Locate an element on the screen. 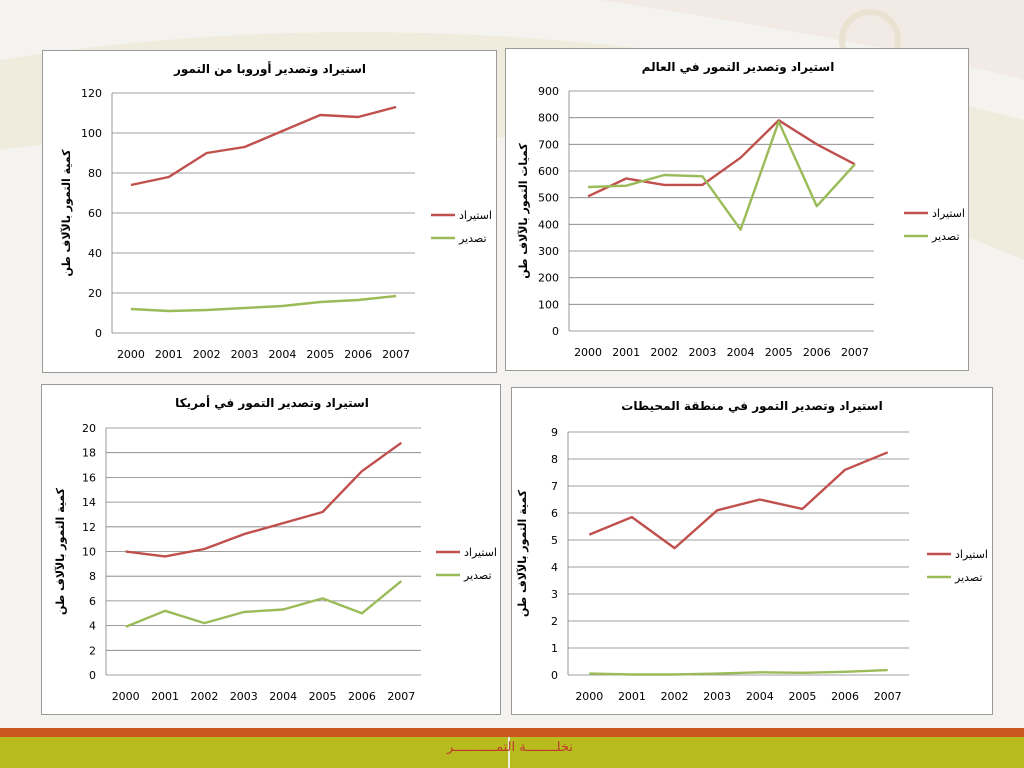 Image resolution: width=1024 pixels, height=768 pixels. y-tick-label: 6 is located at coordinates (92, 601).